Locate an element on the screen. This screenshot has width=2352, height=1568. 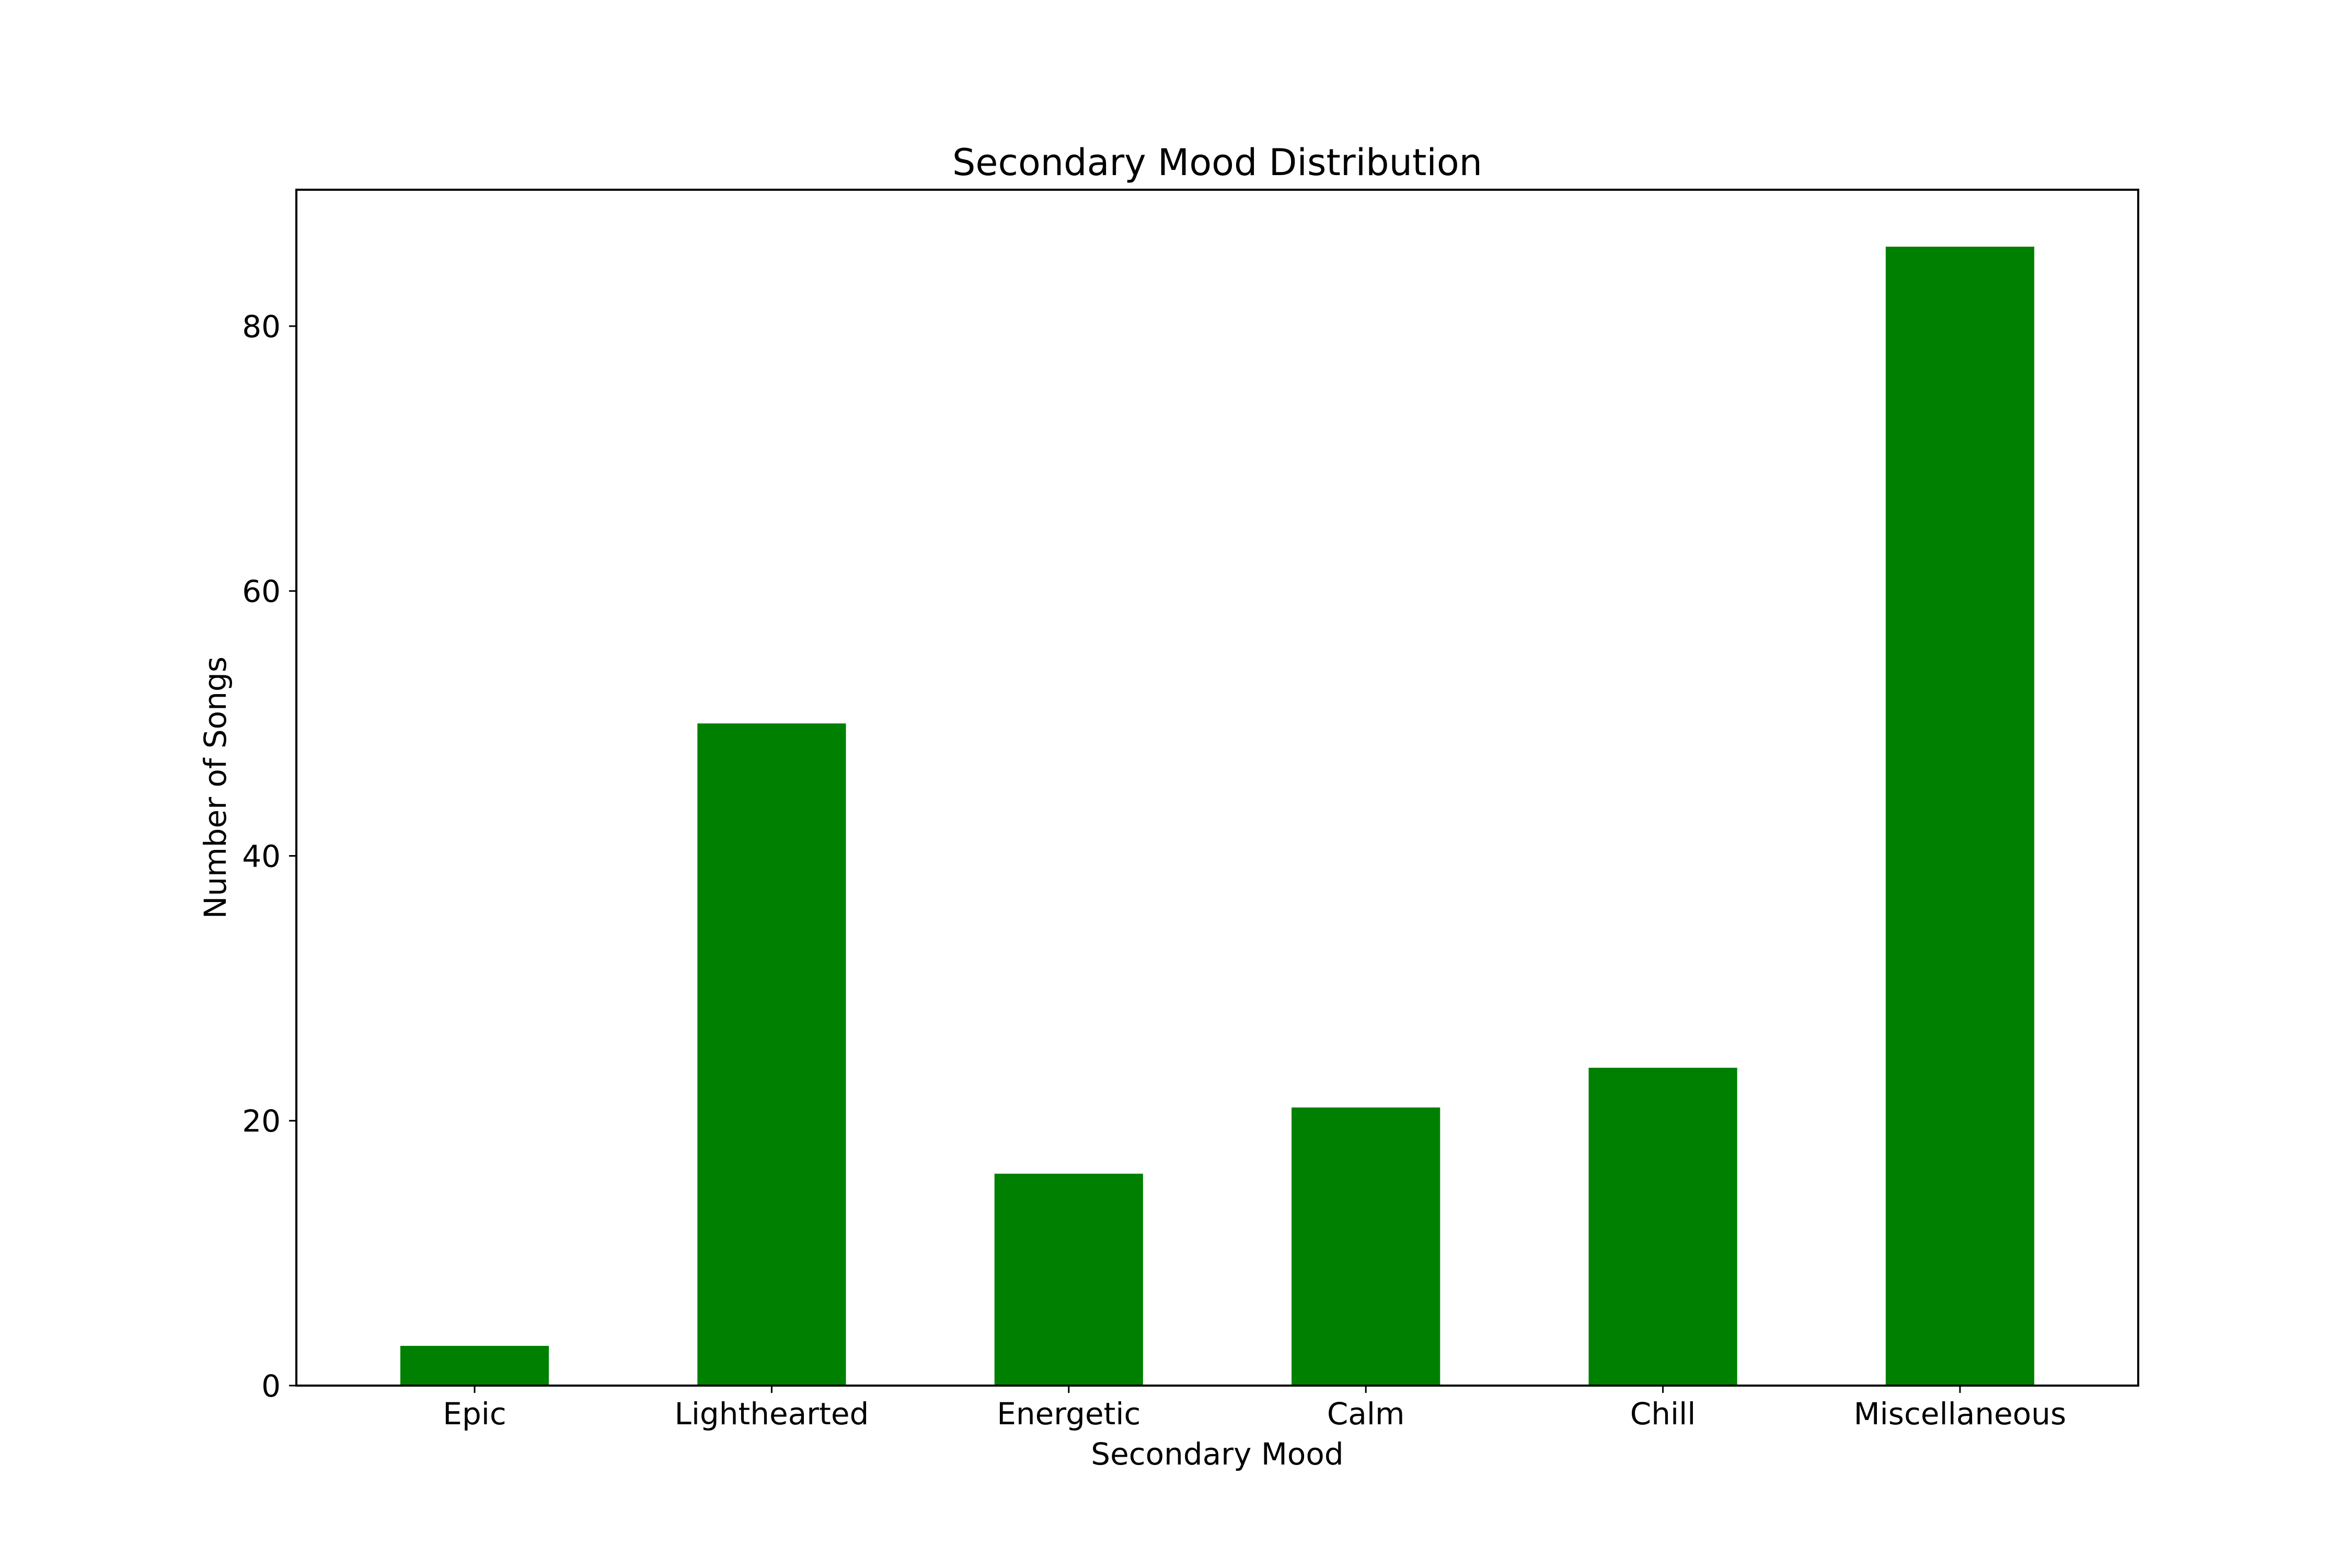
bar-chill is located at coordinates (1662, 1226).